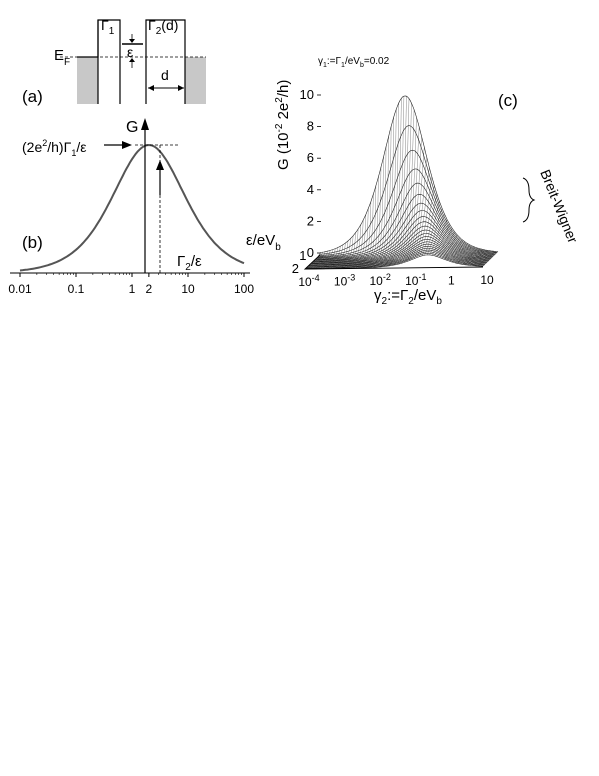 The image size is (599, 776). What do you see at coordinates (283, 125) in the screenshot?
I see `c-zlabel: G (10-2 2e2/h)` at bounding box center [283, 125].